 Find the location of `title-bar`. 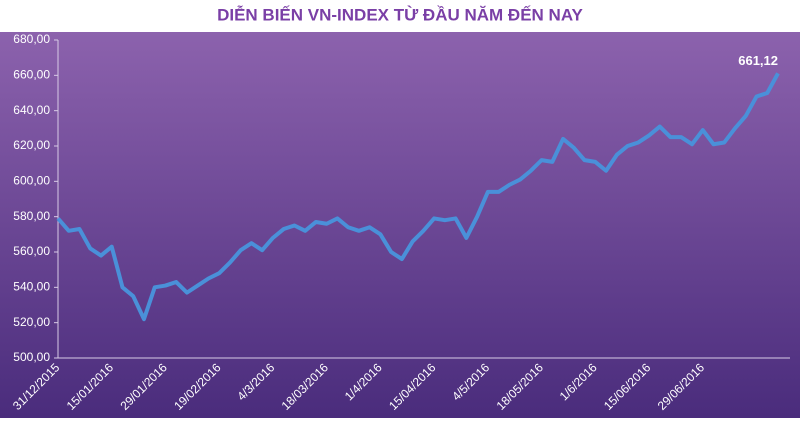

title-bar is located at coordinates (400, 16).